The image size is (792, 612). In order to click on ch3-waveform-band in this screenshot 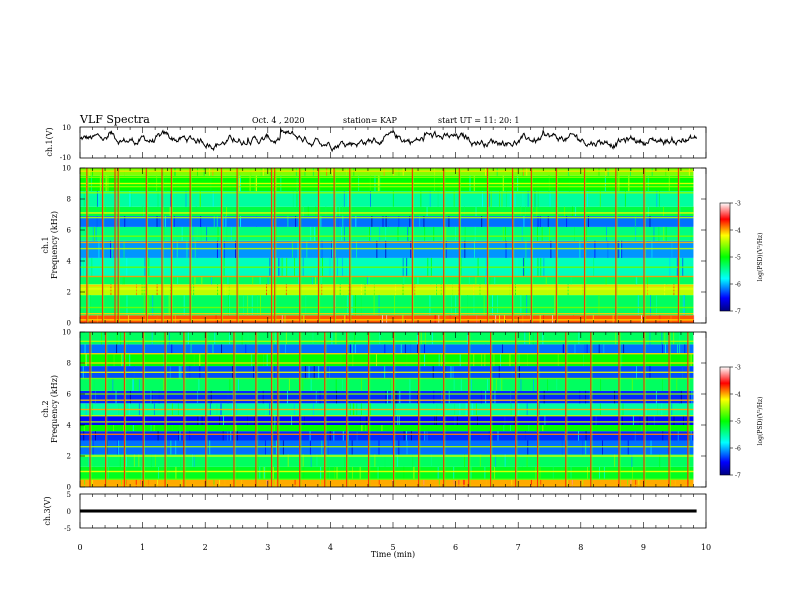, I will do `click(388, 511)`.